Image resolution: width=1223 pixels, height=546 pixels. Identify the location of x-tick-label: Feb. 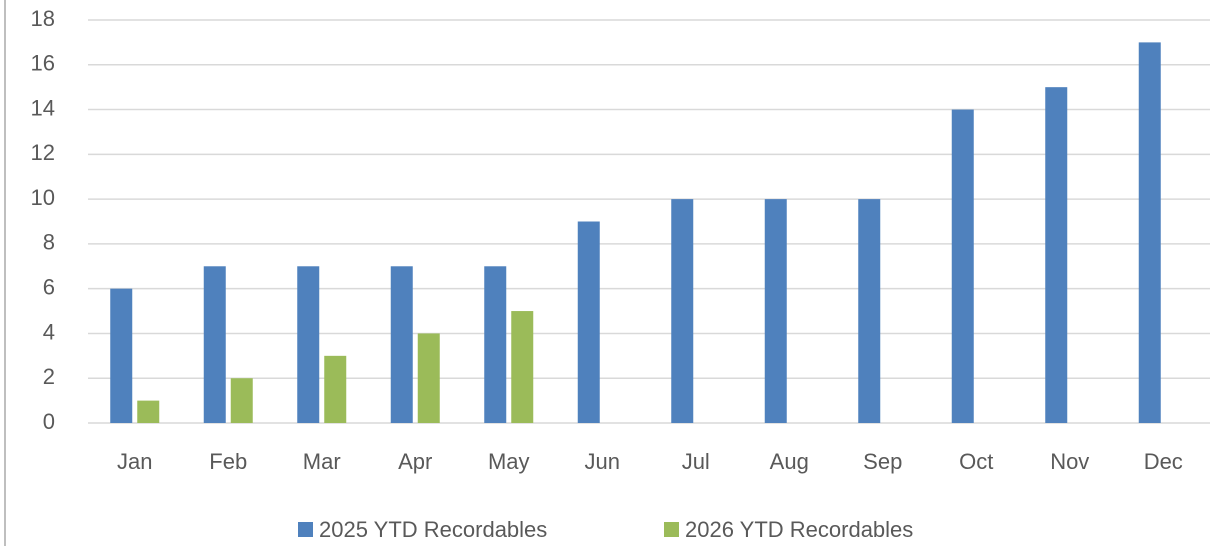
(228, 461).